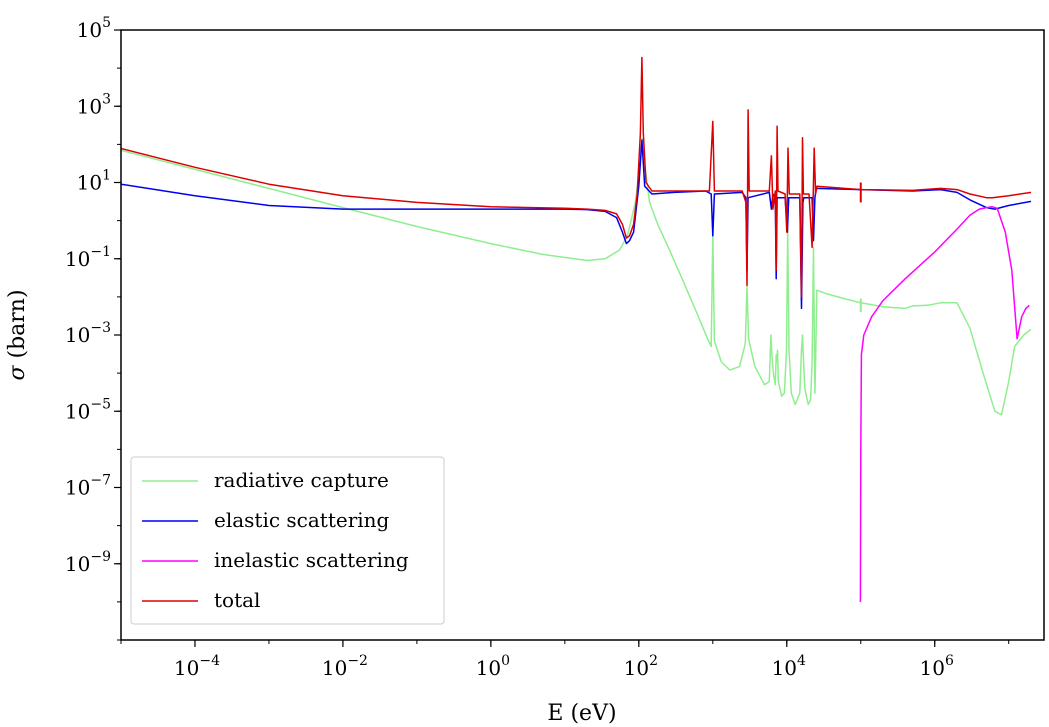 The image size is (1049, 727). What do you see at coordinates (301, 480) in the screenshot?
I see `legend-label-0: radiative capture` at bounding box center [301, 480].